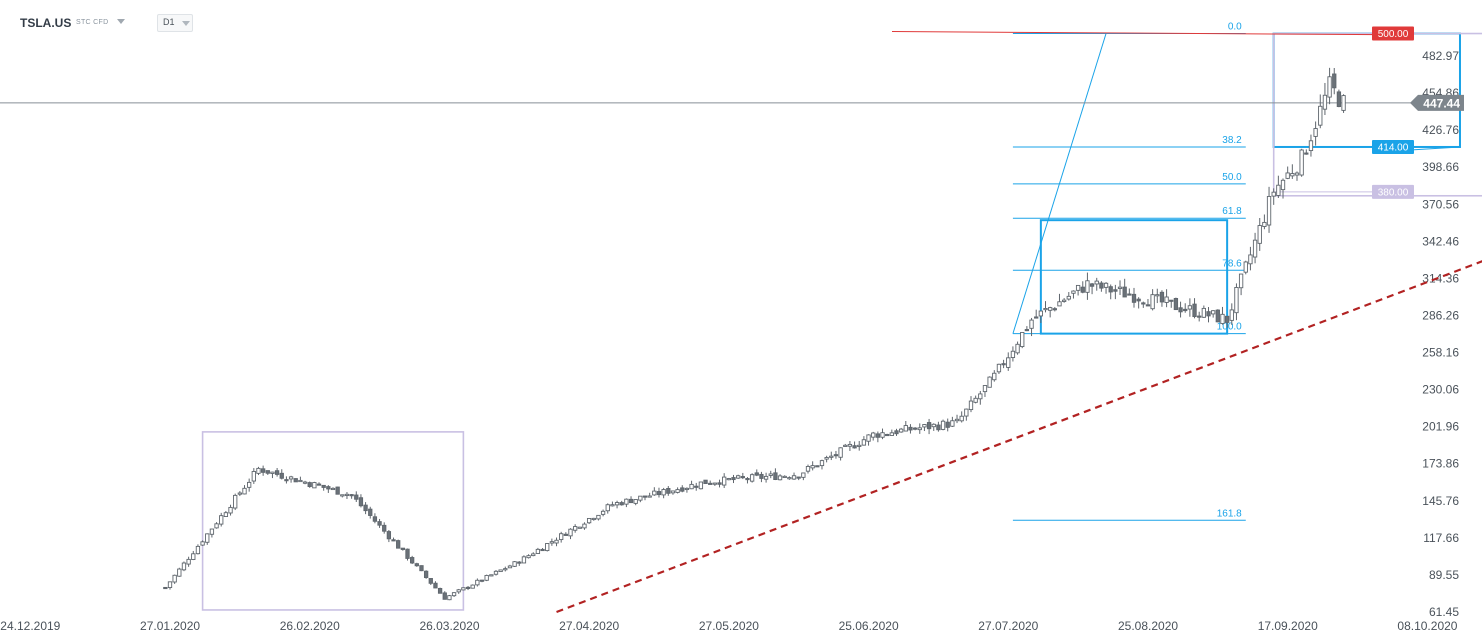 The height and width of the screenshot is (643, 1482). What do you see at coordinates (170, 626) in the screenshot?
I see `x-tick-label: 27.01.2020` at bounding box center [170, 626].